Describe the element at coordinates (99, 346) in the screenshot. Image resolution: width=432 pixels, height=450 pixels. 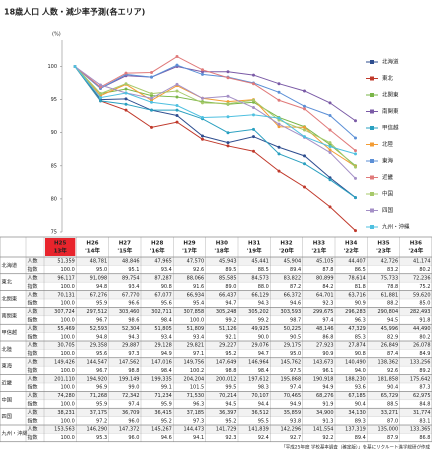
I see `cell: 29,358` at that location.